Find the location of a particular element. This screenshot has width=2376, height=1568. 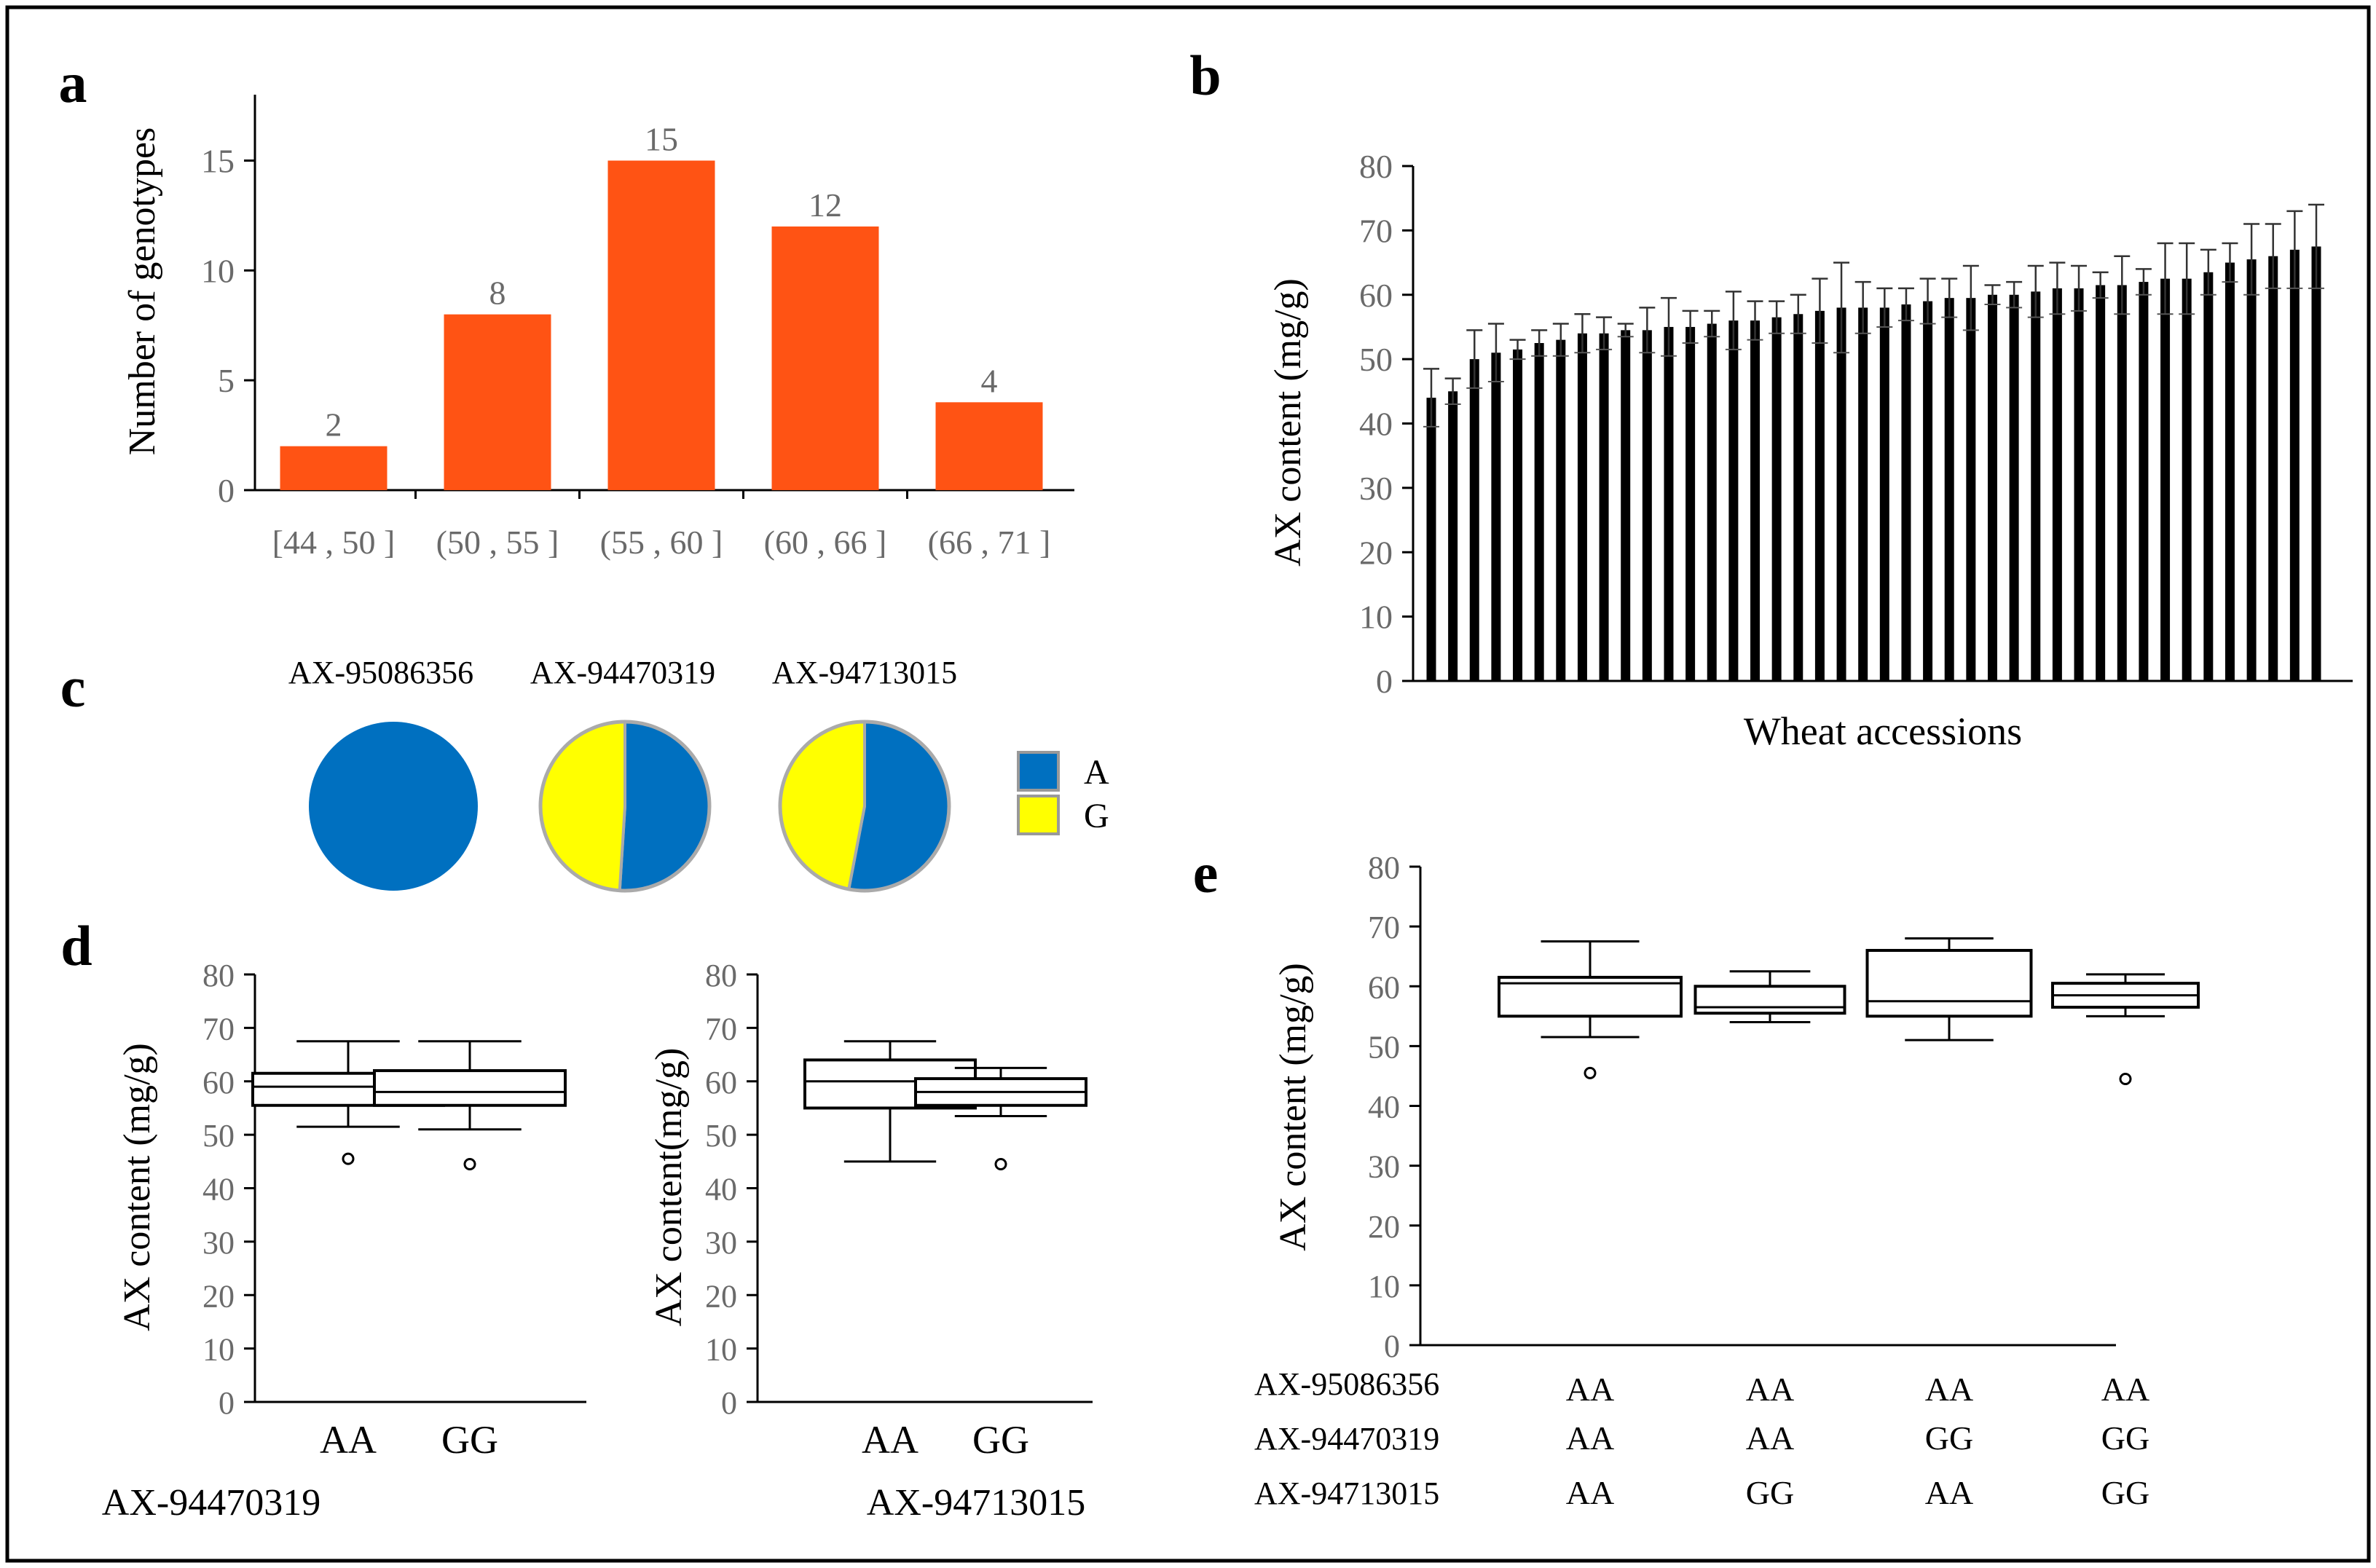

panel-e-y-tick-label: 20 is located at coordinates (1384, 1227).